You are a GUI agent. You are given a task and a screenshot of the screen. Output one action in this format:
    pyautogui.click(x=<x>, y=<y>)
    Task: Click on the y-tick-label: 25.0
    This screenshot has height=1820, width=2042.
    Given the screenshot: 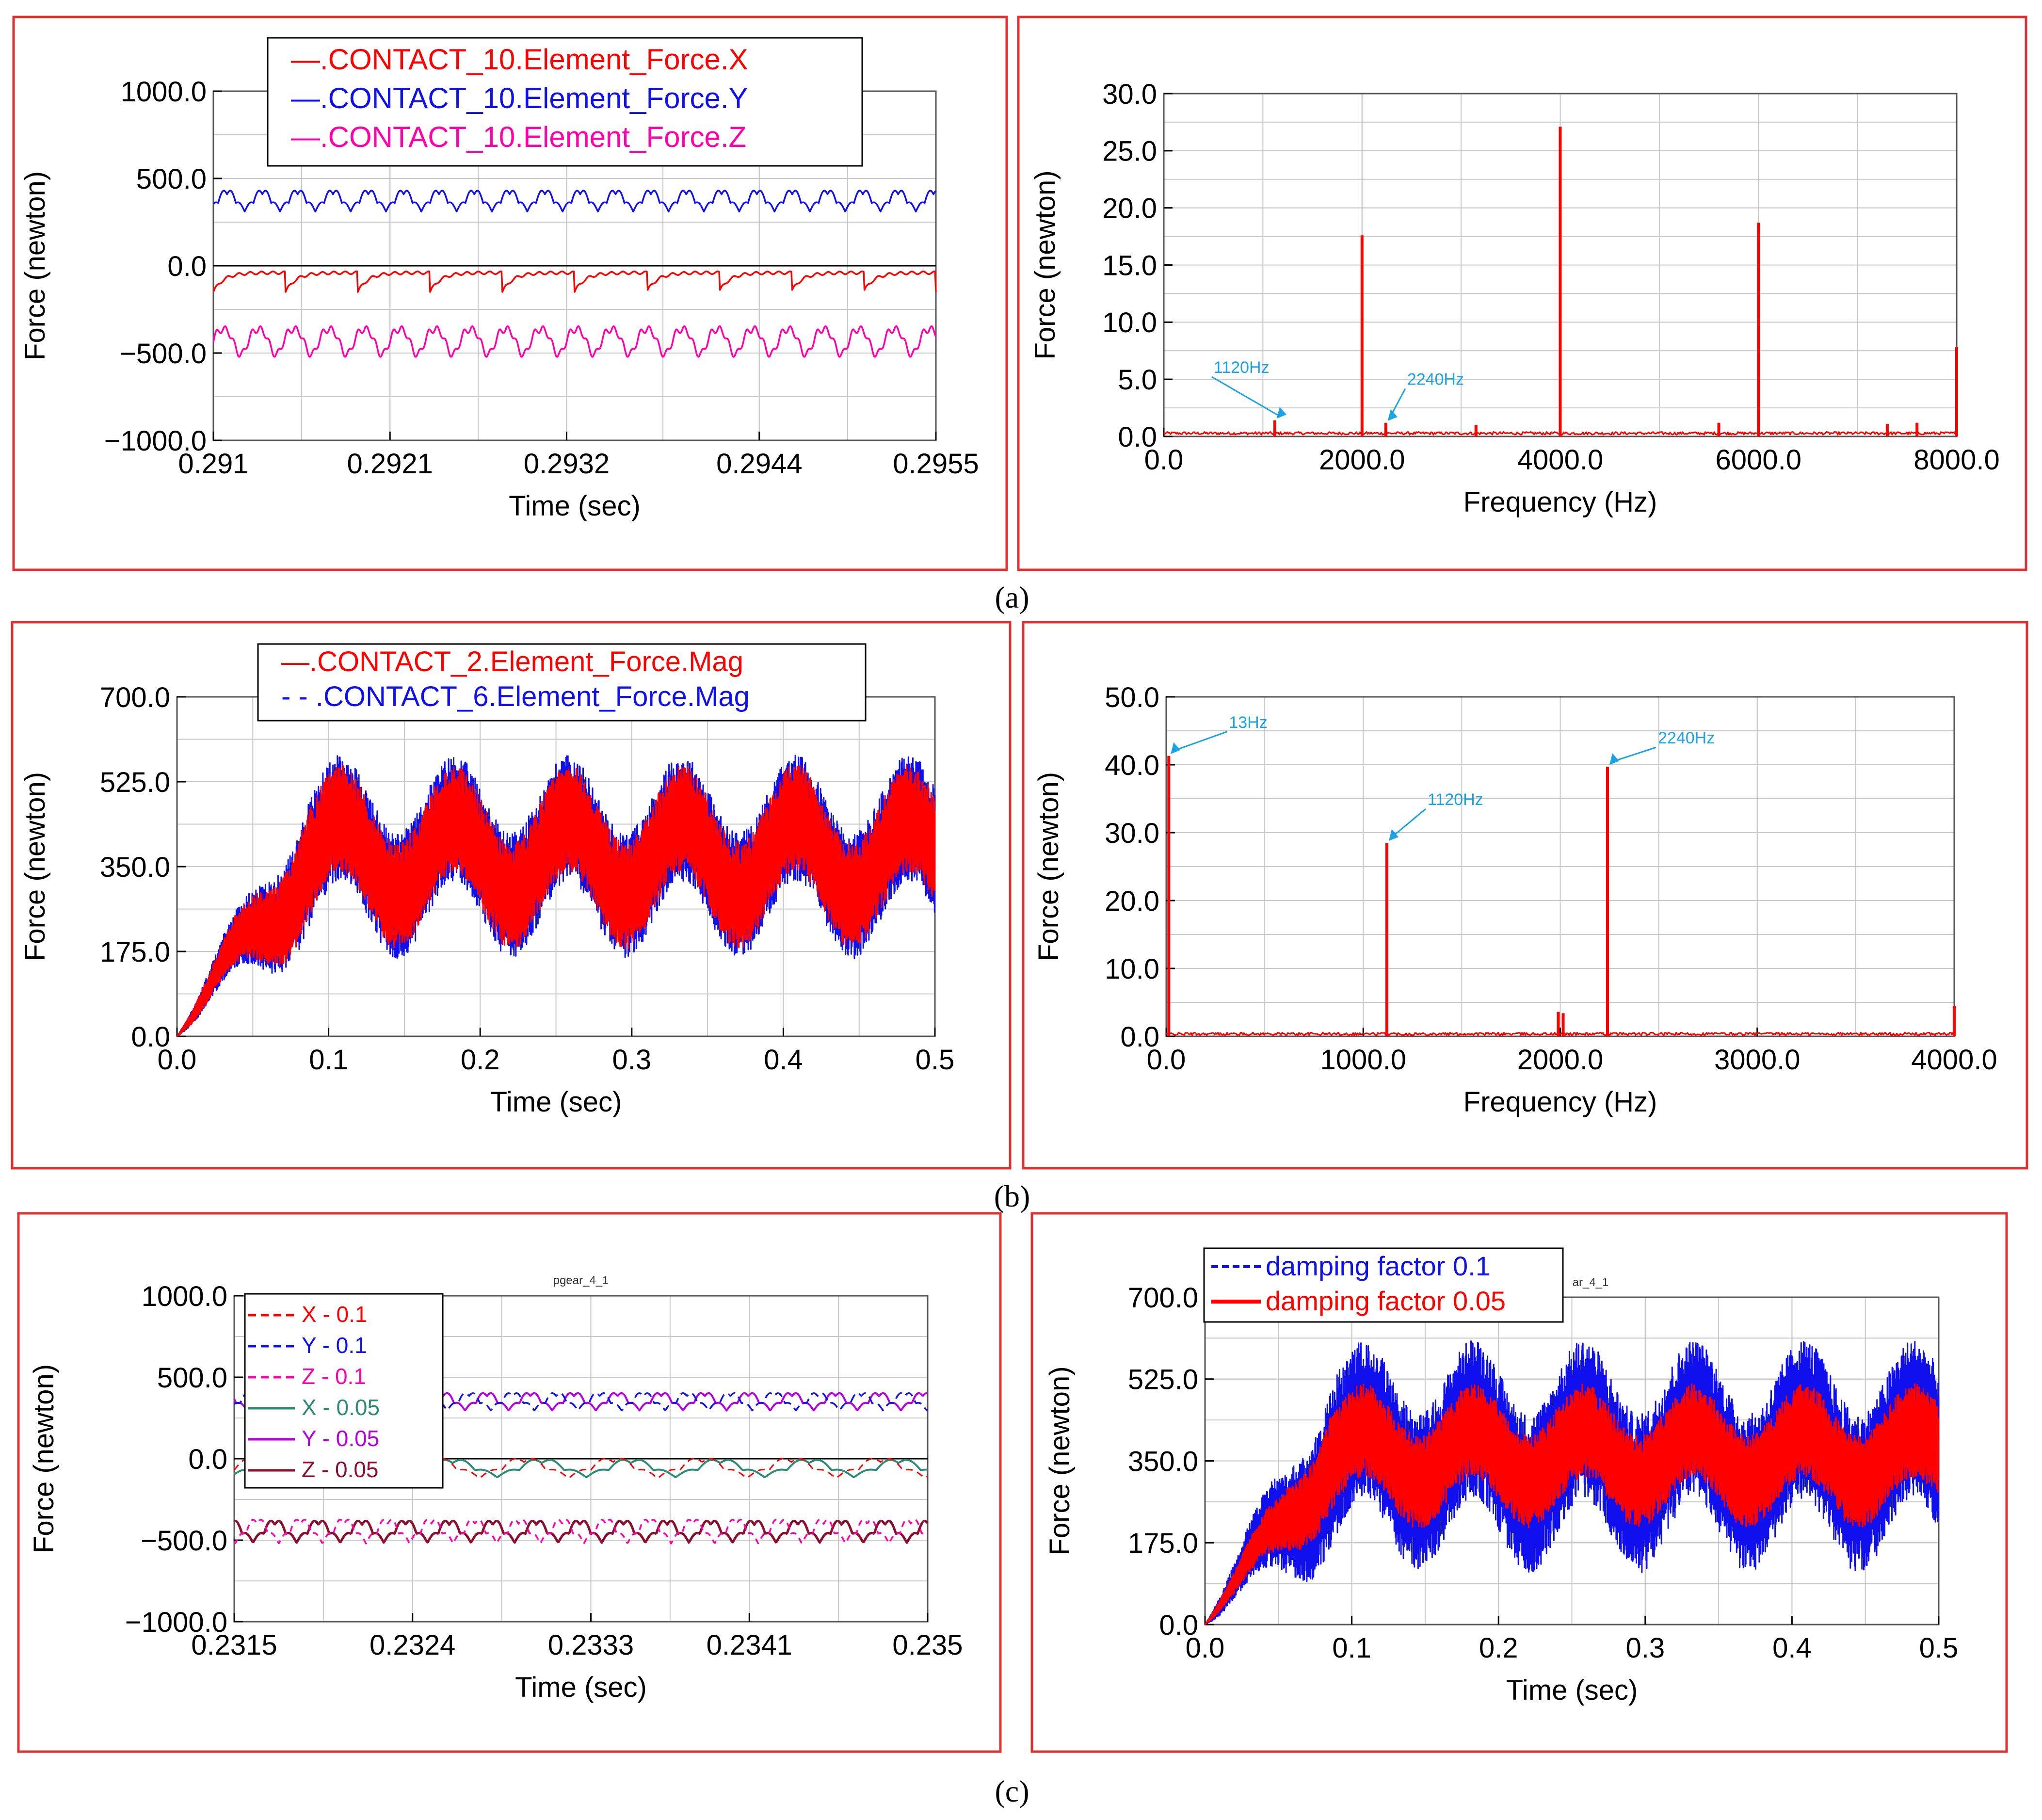 What is the action you would take?
    pyautogui.click(x=1129, y=151)
    